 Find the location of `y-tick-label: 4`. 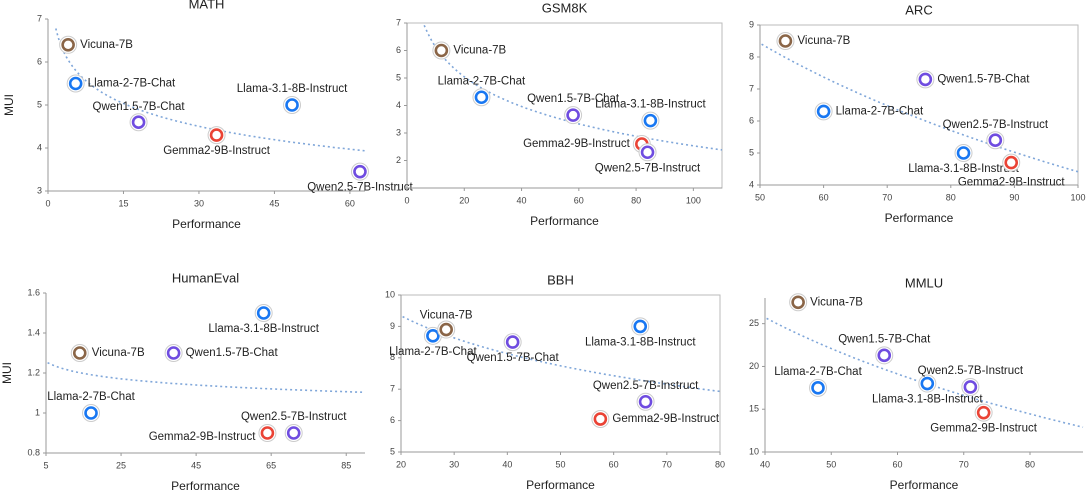

y-tick-label: 4 is located at coordinates (39, 147).